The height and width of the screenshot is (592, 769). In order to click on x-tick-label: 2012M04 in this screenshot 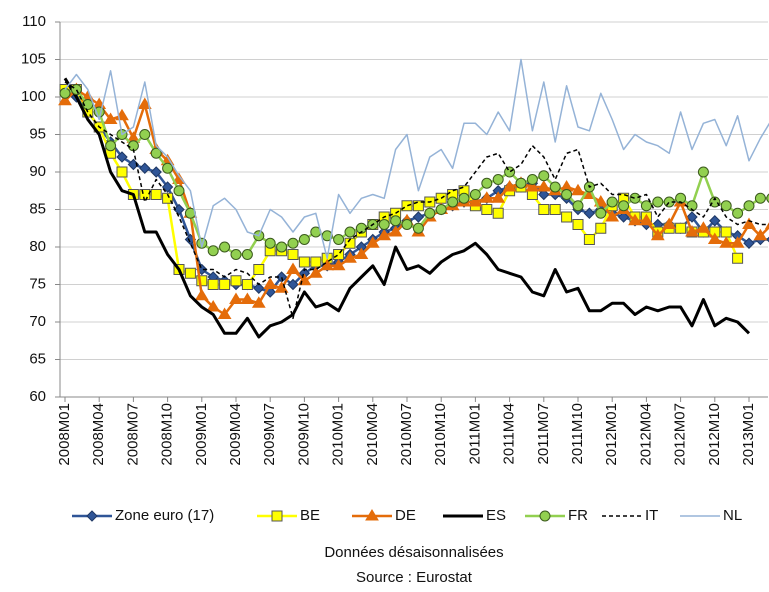, I will do `click(645, 434)`.